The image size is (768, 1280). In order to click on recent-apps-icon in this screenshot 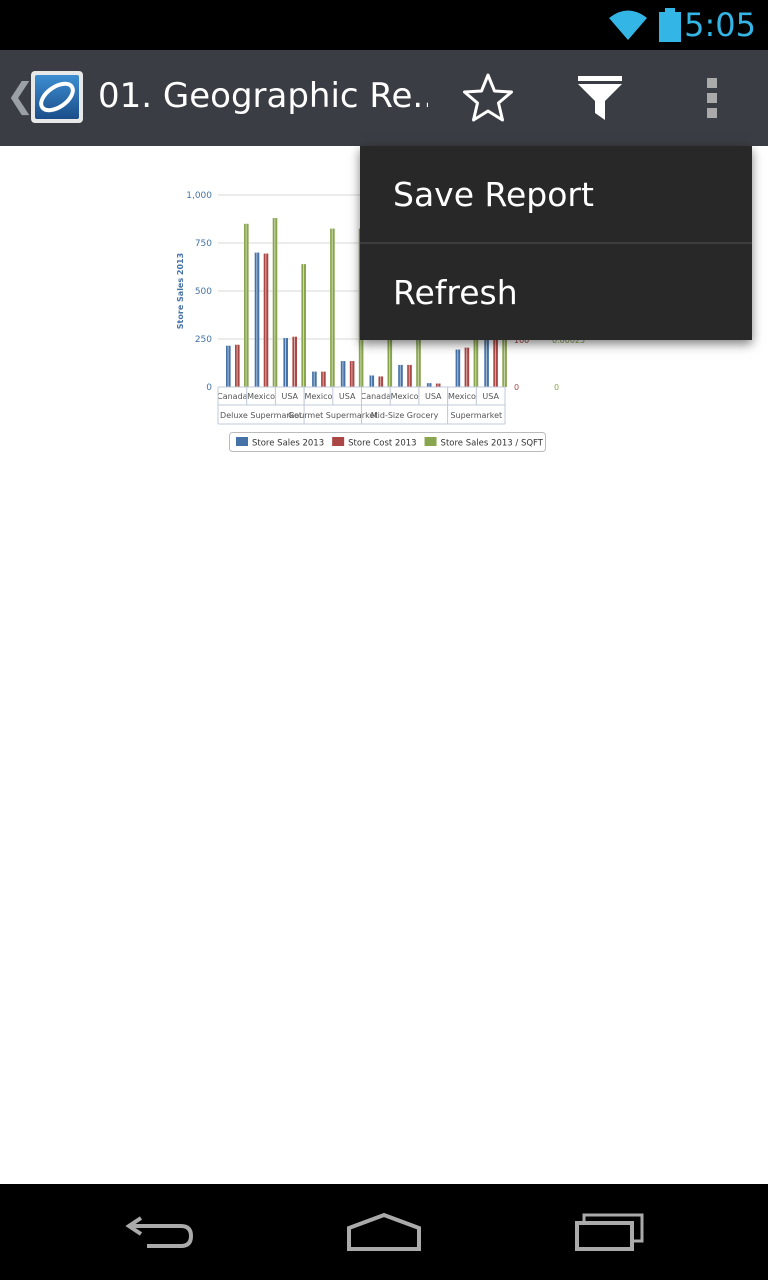, I will do `click(609, 1232)`.